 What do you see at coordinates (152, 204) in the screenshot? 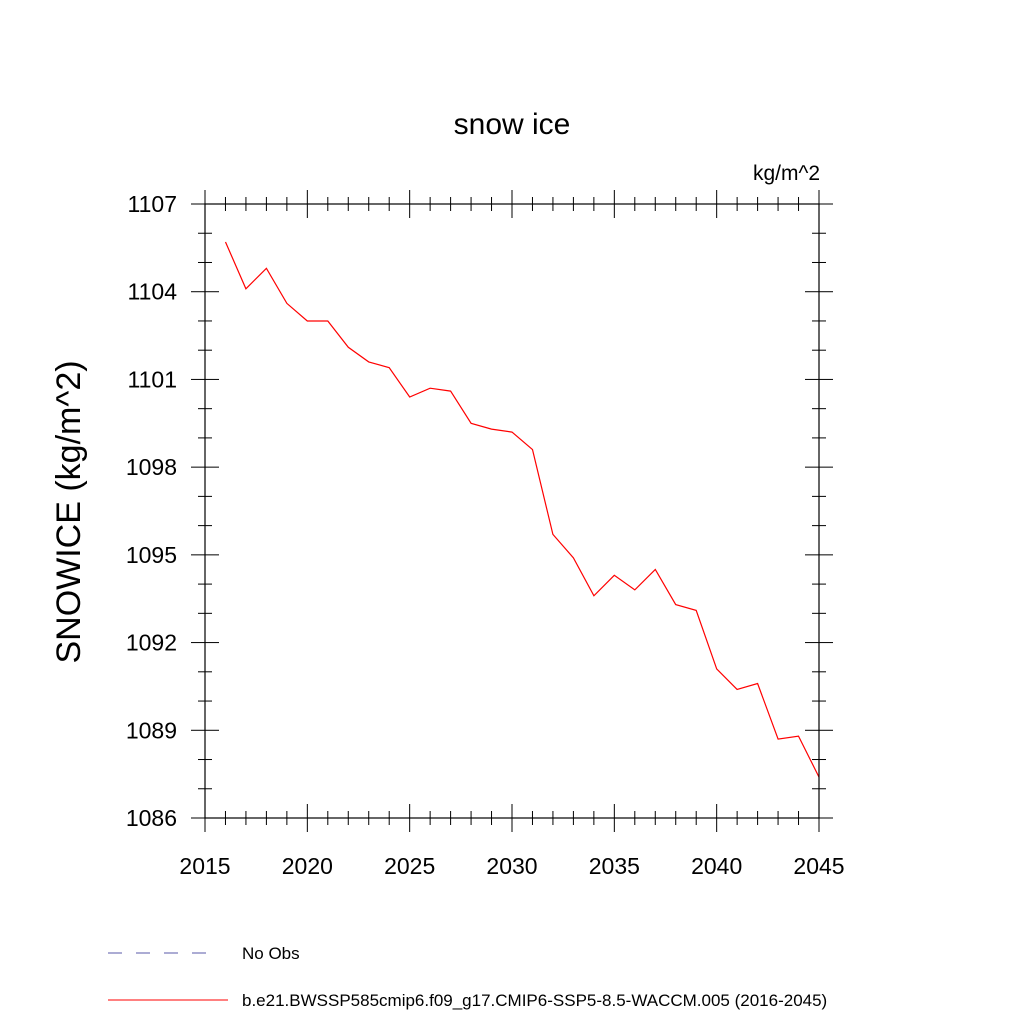
I see `y-tick-label: 1107` at bounding box center [152, 204].